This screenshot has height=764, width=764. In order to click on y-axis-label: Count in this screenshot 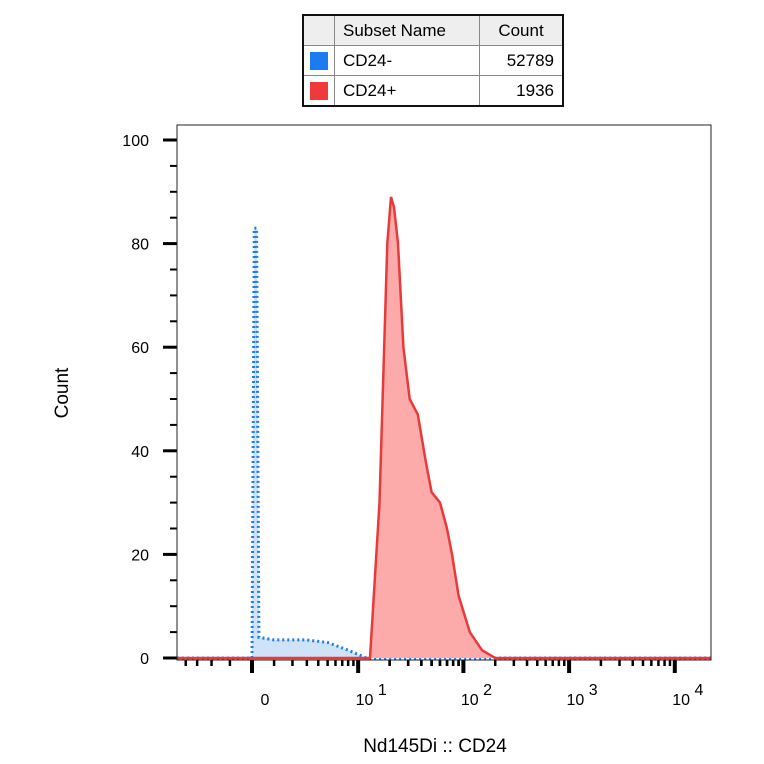, I will do `click(62, 392)`.